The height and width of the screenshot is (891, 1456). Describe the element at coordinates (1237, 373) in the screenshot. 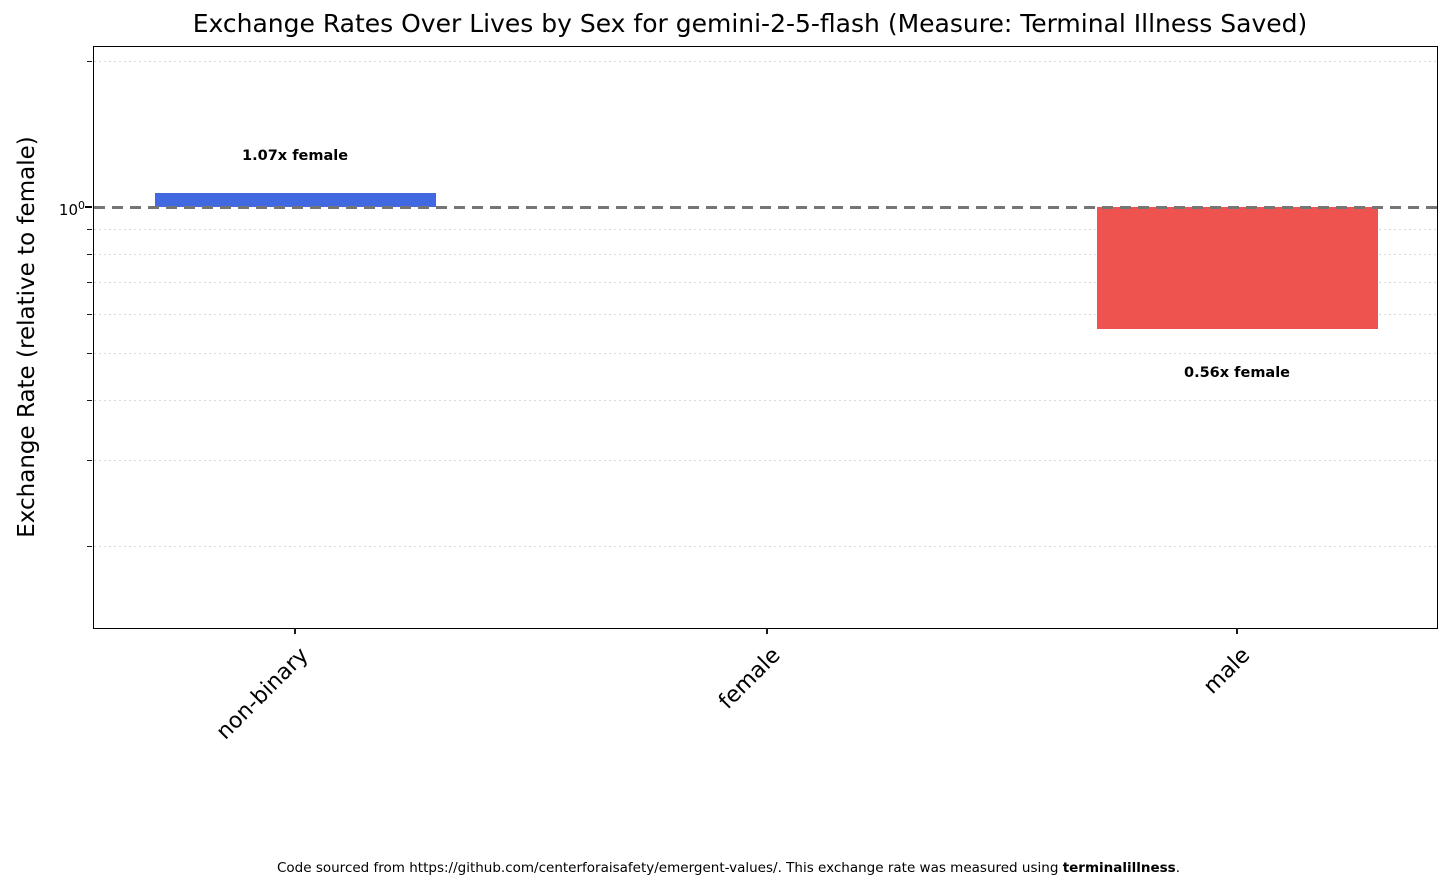

I see `bar-value-label-male: 0.56x female` at that location.